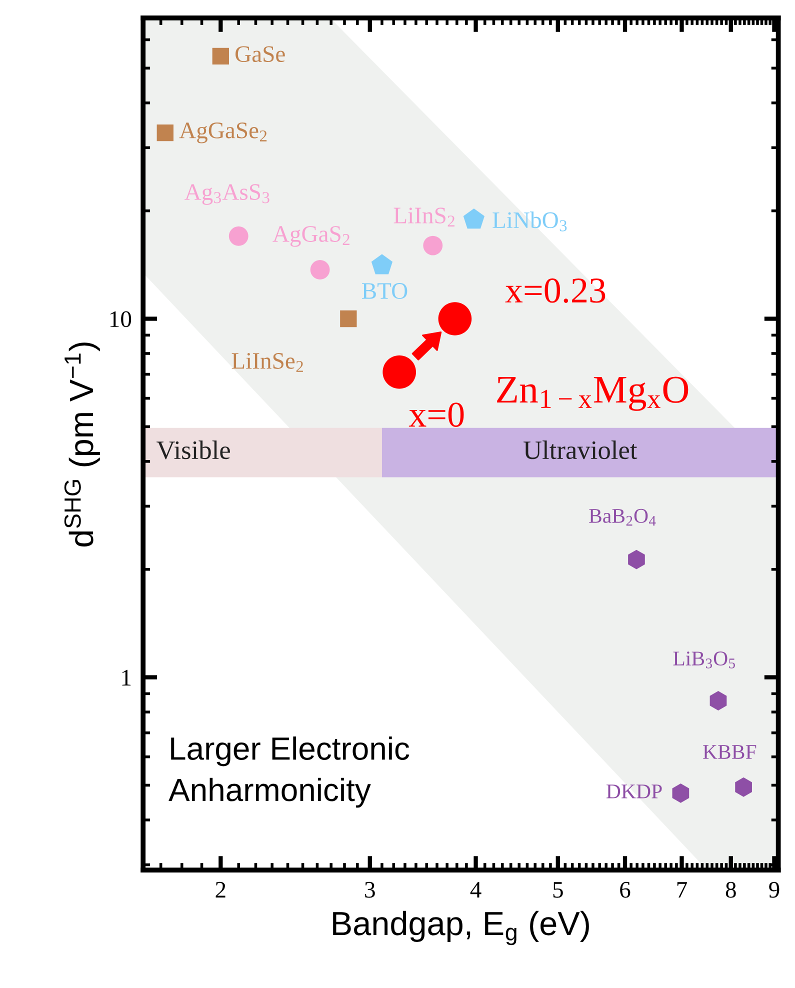 This screenshot has width=795, height=988. I want to click on series-label: DKDP, so click(634, 791).